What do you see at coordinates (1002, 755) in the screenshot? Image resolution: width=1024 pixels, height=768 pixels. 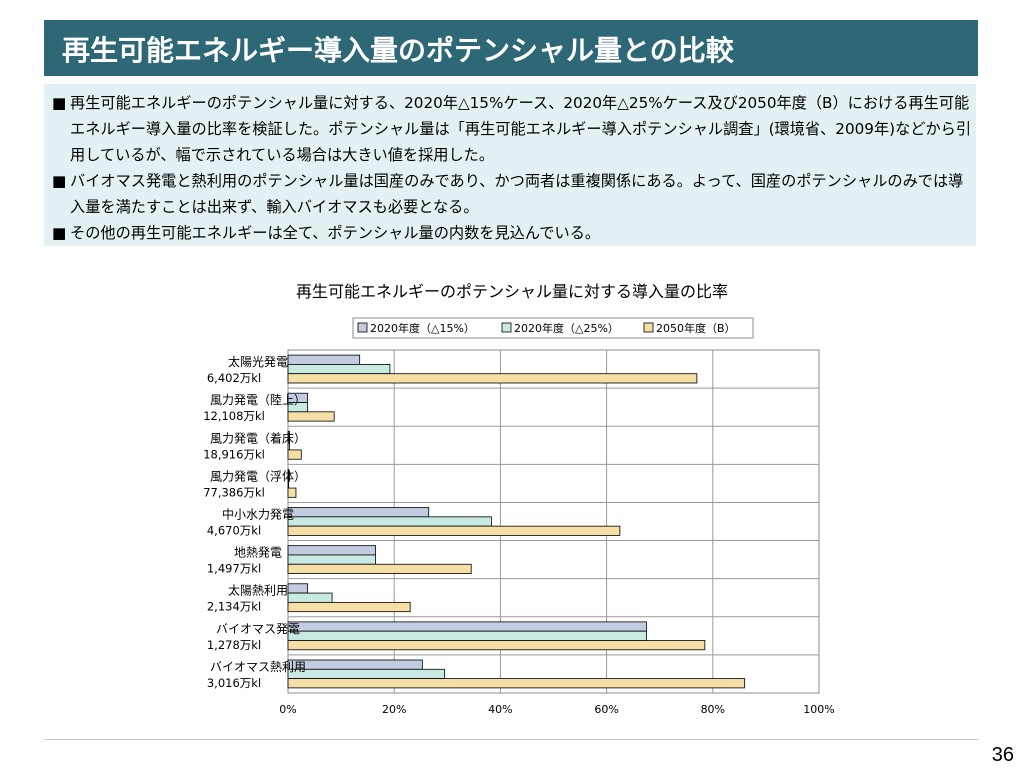 I see `page-number: 36` at bounding box center [1002, 755].